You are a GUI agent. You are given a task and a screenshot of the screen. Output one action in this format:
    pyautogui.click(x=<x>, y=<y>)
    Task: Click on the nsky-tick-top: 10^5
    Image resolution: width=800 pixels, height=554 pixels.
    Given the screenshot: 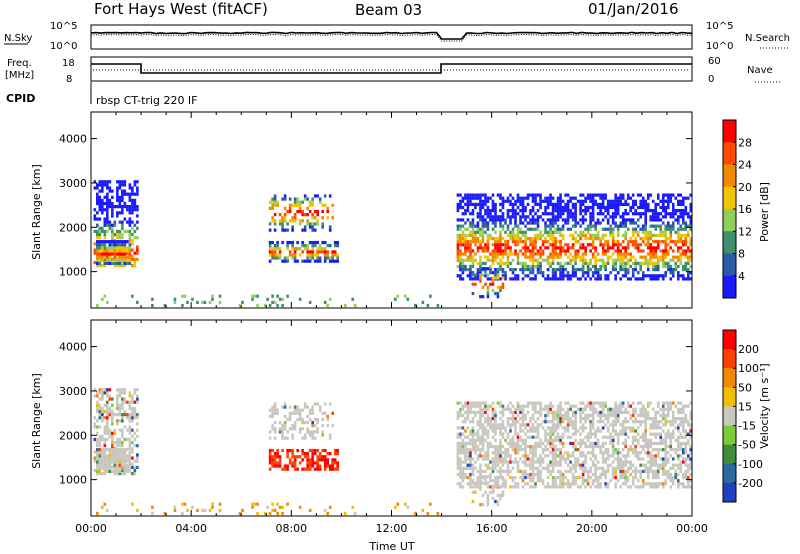 What is the action you would take?
    pyautogui.click(x=63, y=26)
    